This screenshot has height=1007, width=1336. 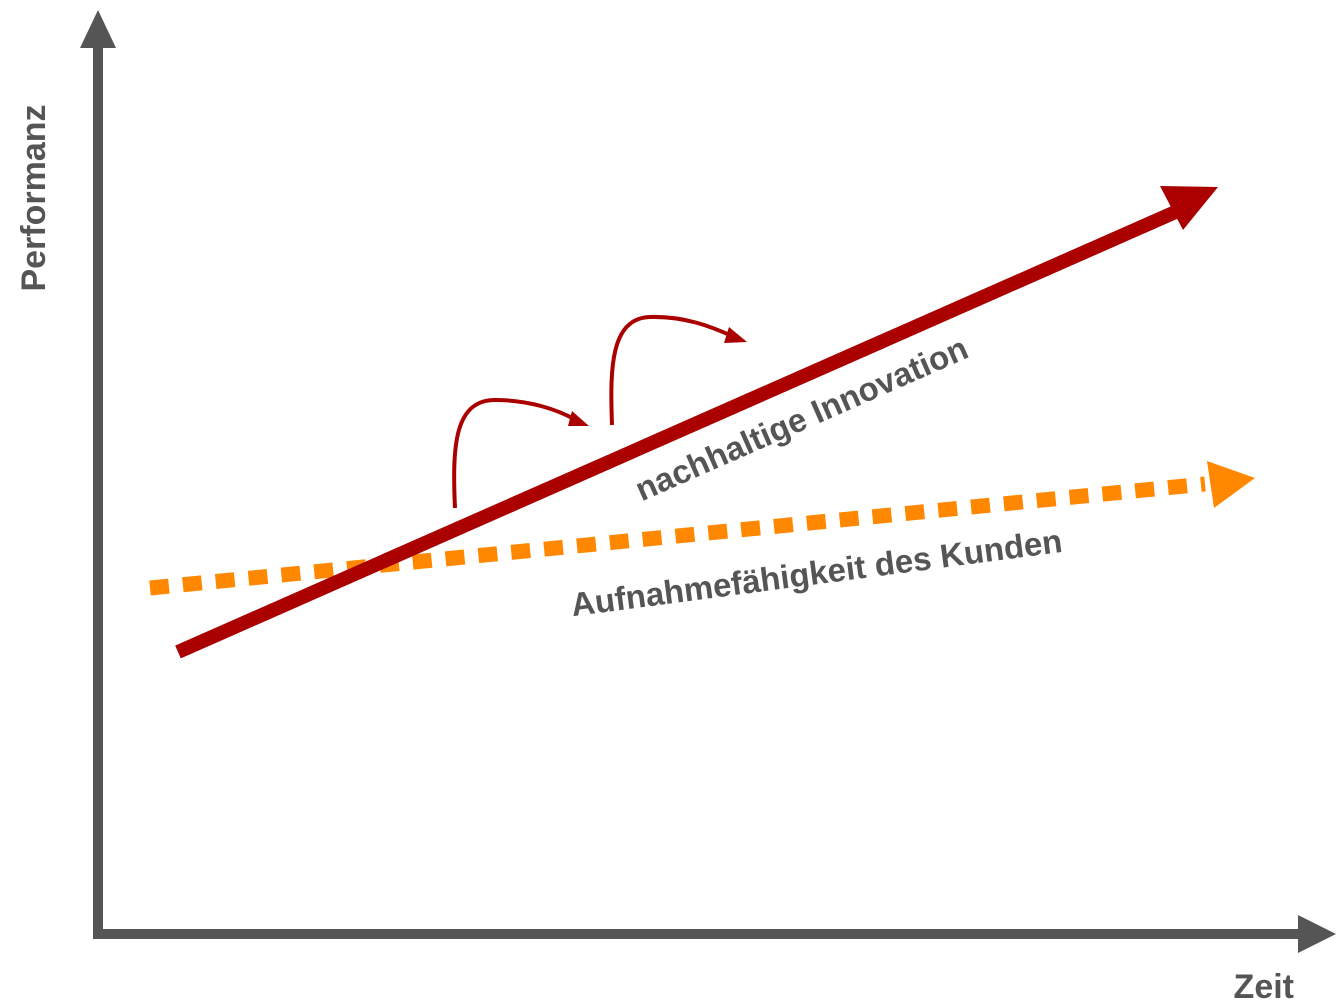 What do you see at coordinates (1231, 484) in the screenshot?
I see `customer-absorption-arrowhead` at bounding box center [1231, 484].